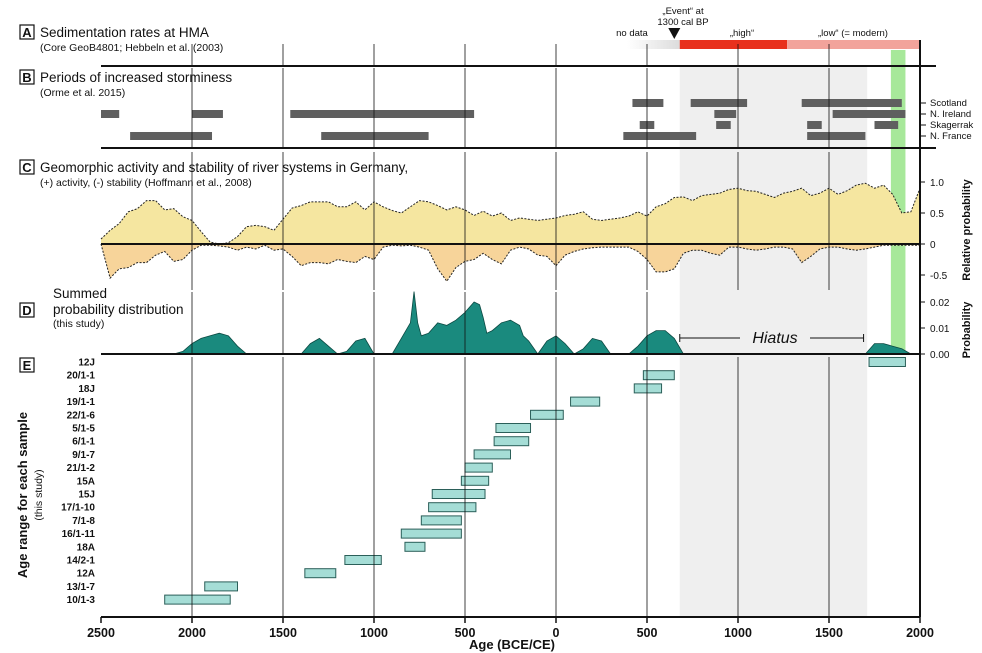 This screenshot has width=982, height=653. I want to click on event-label-line2: 1300 cal BP, so click(682, 22).